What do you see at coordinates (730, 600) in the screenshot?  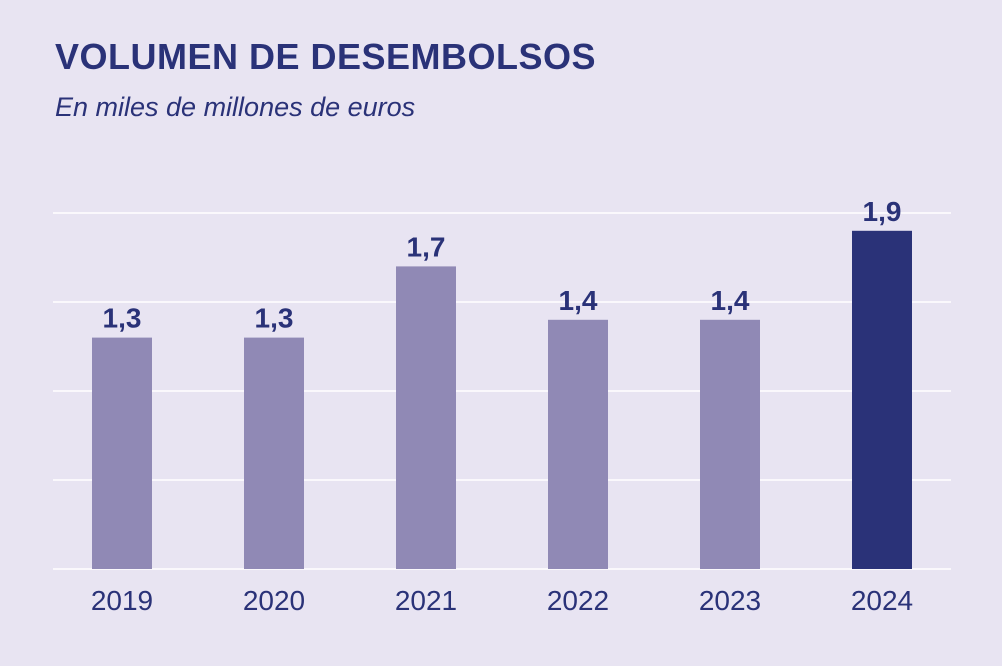 I see `x-tick-label-2023: 2023` at bounding box center [730, 600].